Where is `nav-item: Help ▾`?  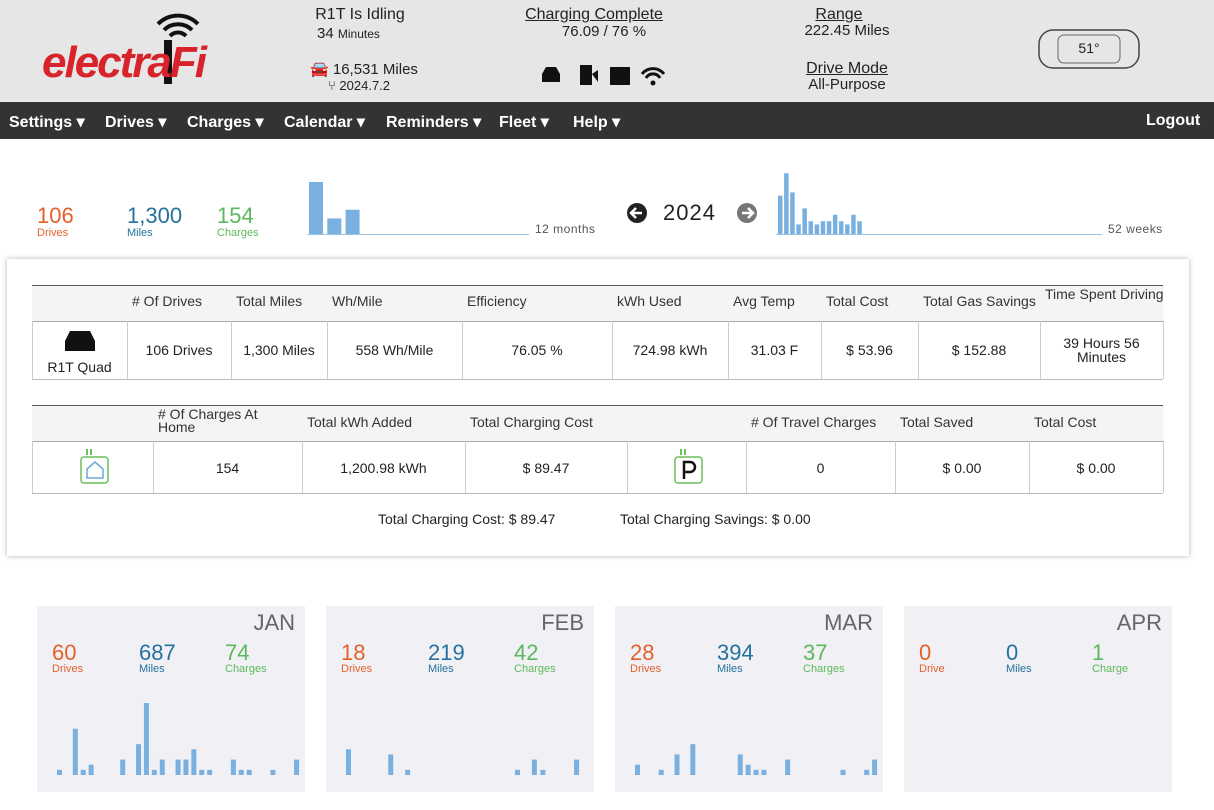
nav-item: Help ▾ is located at coordinates (597, 122).